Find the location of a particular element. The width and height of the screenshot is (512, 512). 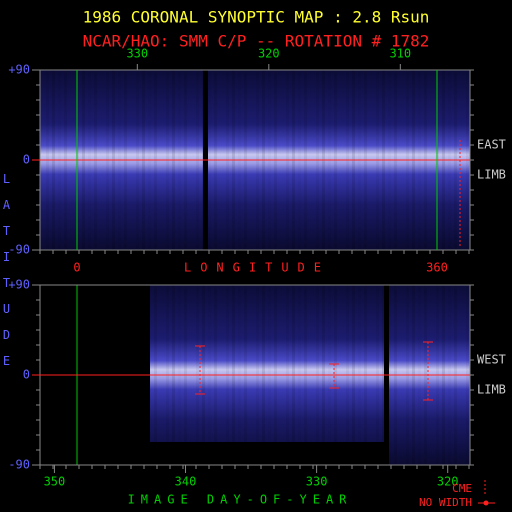

legend-label: NO WIDTH is located at coordinates (445, 502).